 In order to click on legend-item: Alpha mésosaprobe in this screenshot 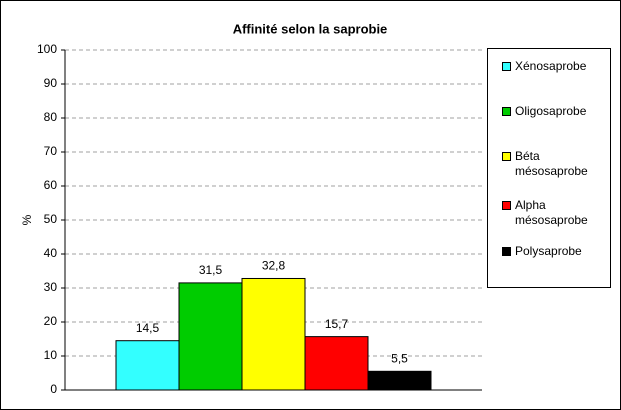, I will do `click(553, 213)`.